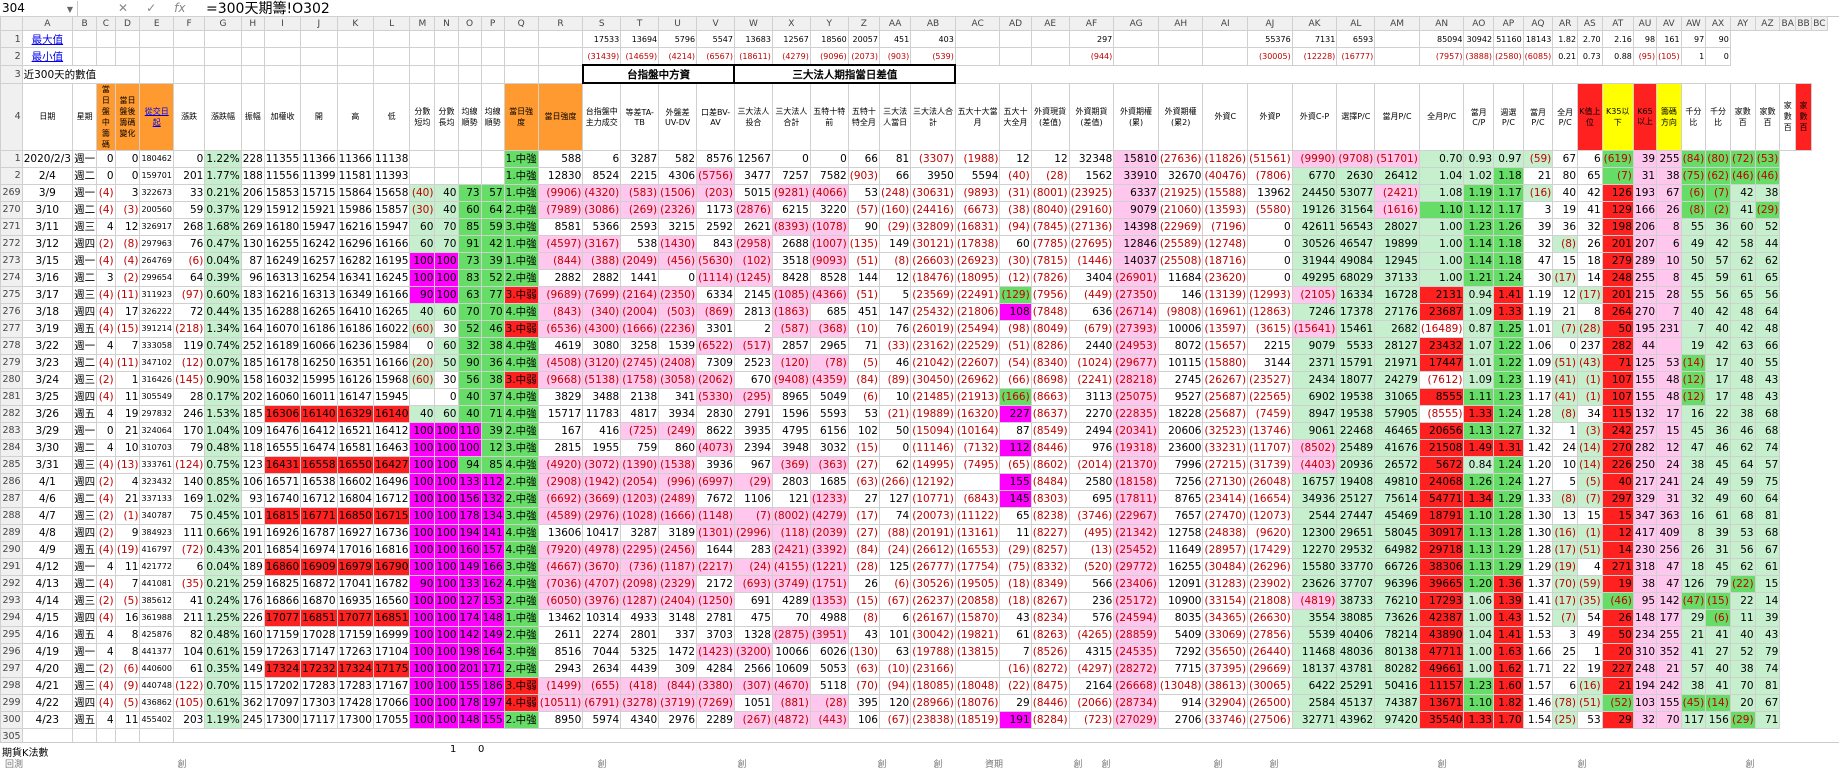 The height and width of the screenshot is (776, 1839). Describe the element at coordinates (933, 243) in the screenshot. I see `cell-z: (30121)` at that location.